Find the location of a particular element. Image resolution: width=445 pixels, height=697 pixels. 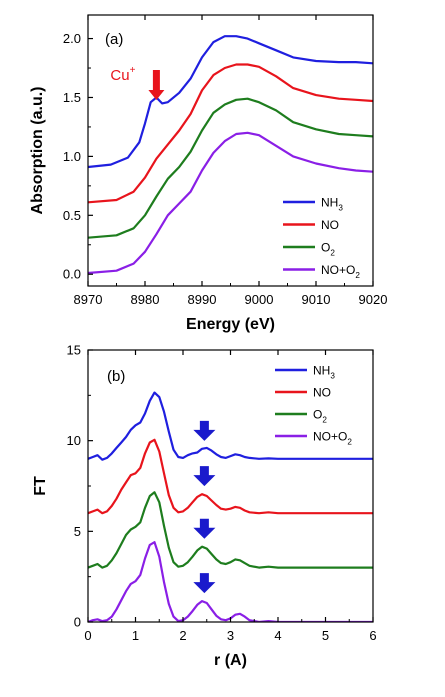

y-tick-label: 0 is located at coordinates (77, 622).